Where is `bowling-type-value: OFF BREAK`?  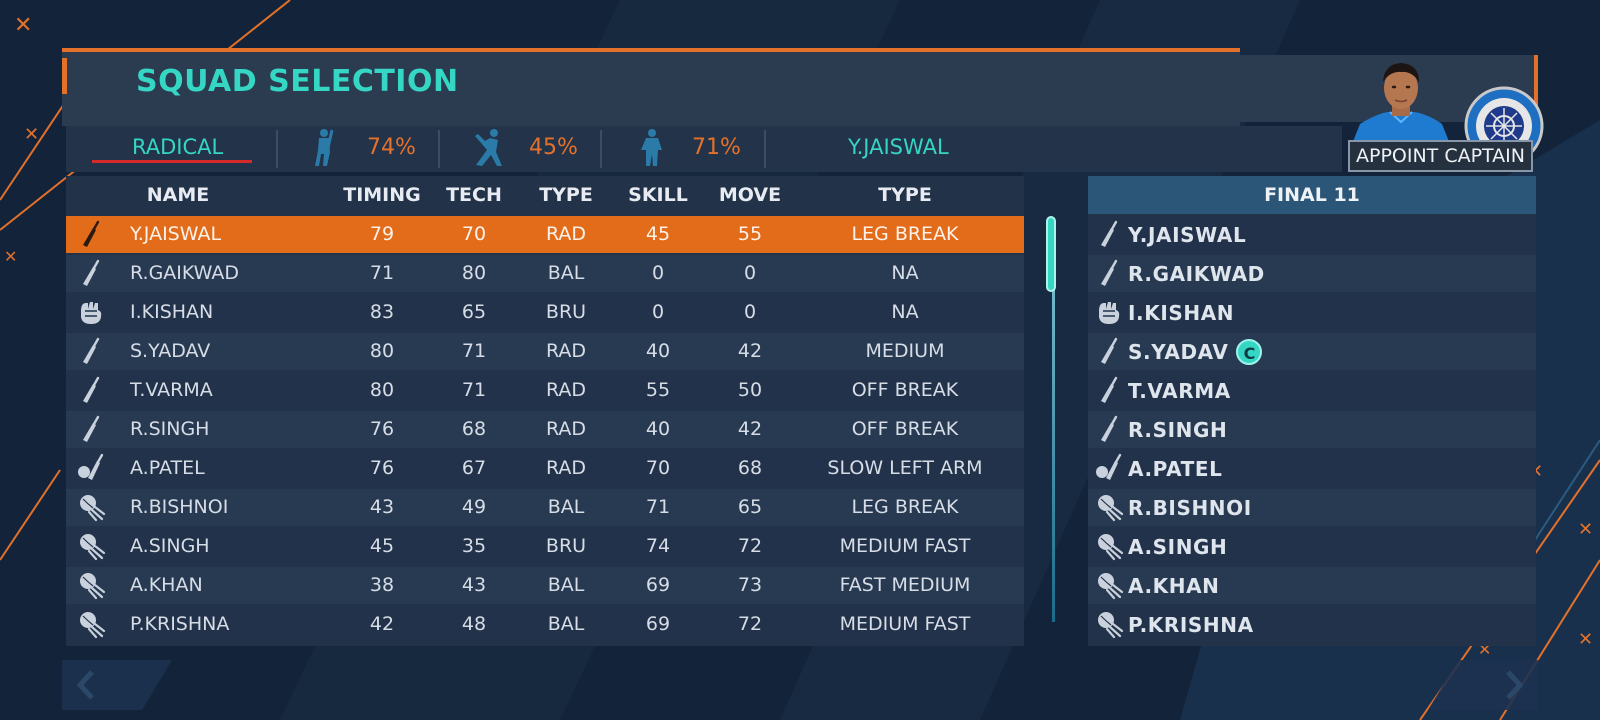
bowling-type-value: OFF BREAK is located at coordinates (905, 429).